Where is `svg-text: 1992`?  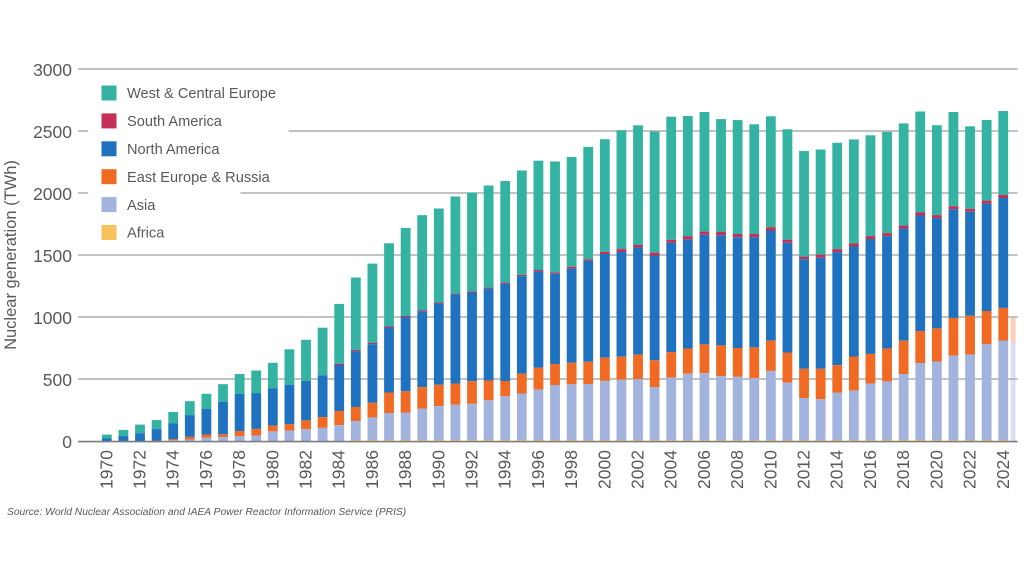
svg-text: 1992 is located at coordinates (472, 469).